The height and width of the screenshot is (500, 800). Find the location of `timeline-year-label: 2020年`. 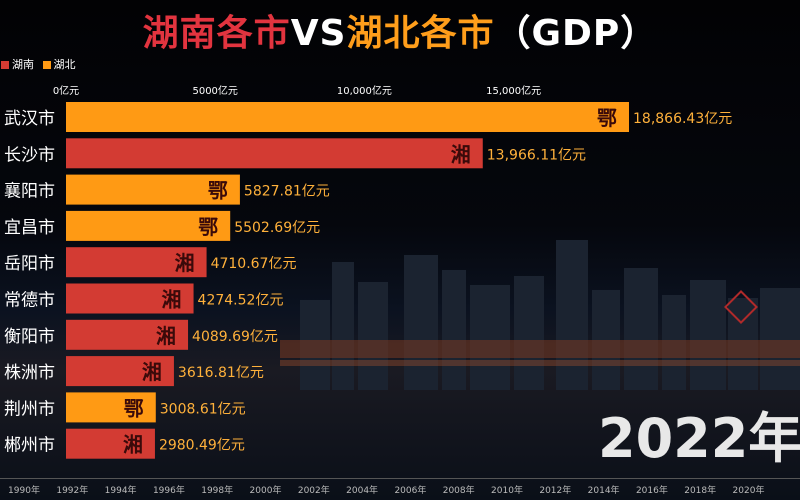

timeline-year-label: 2020年 is located at coordinates (748, 491).